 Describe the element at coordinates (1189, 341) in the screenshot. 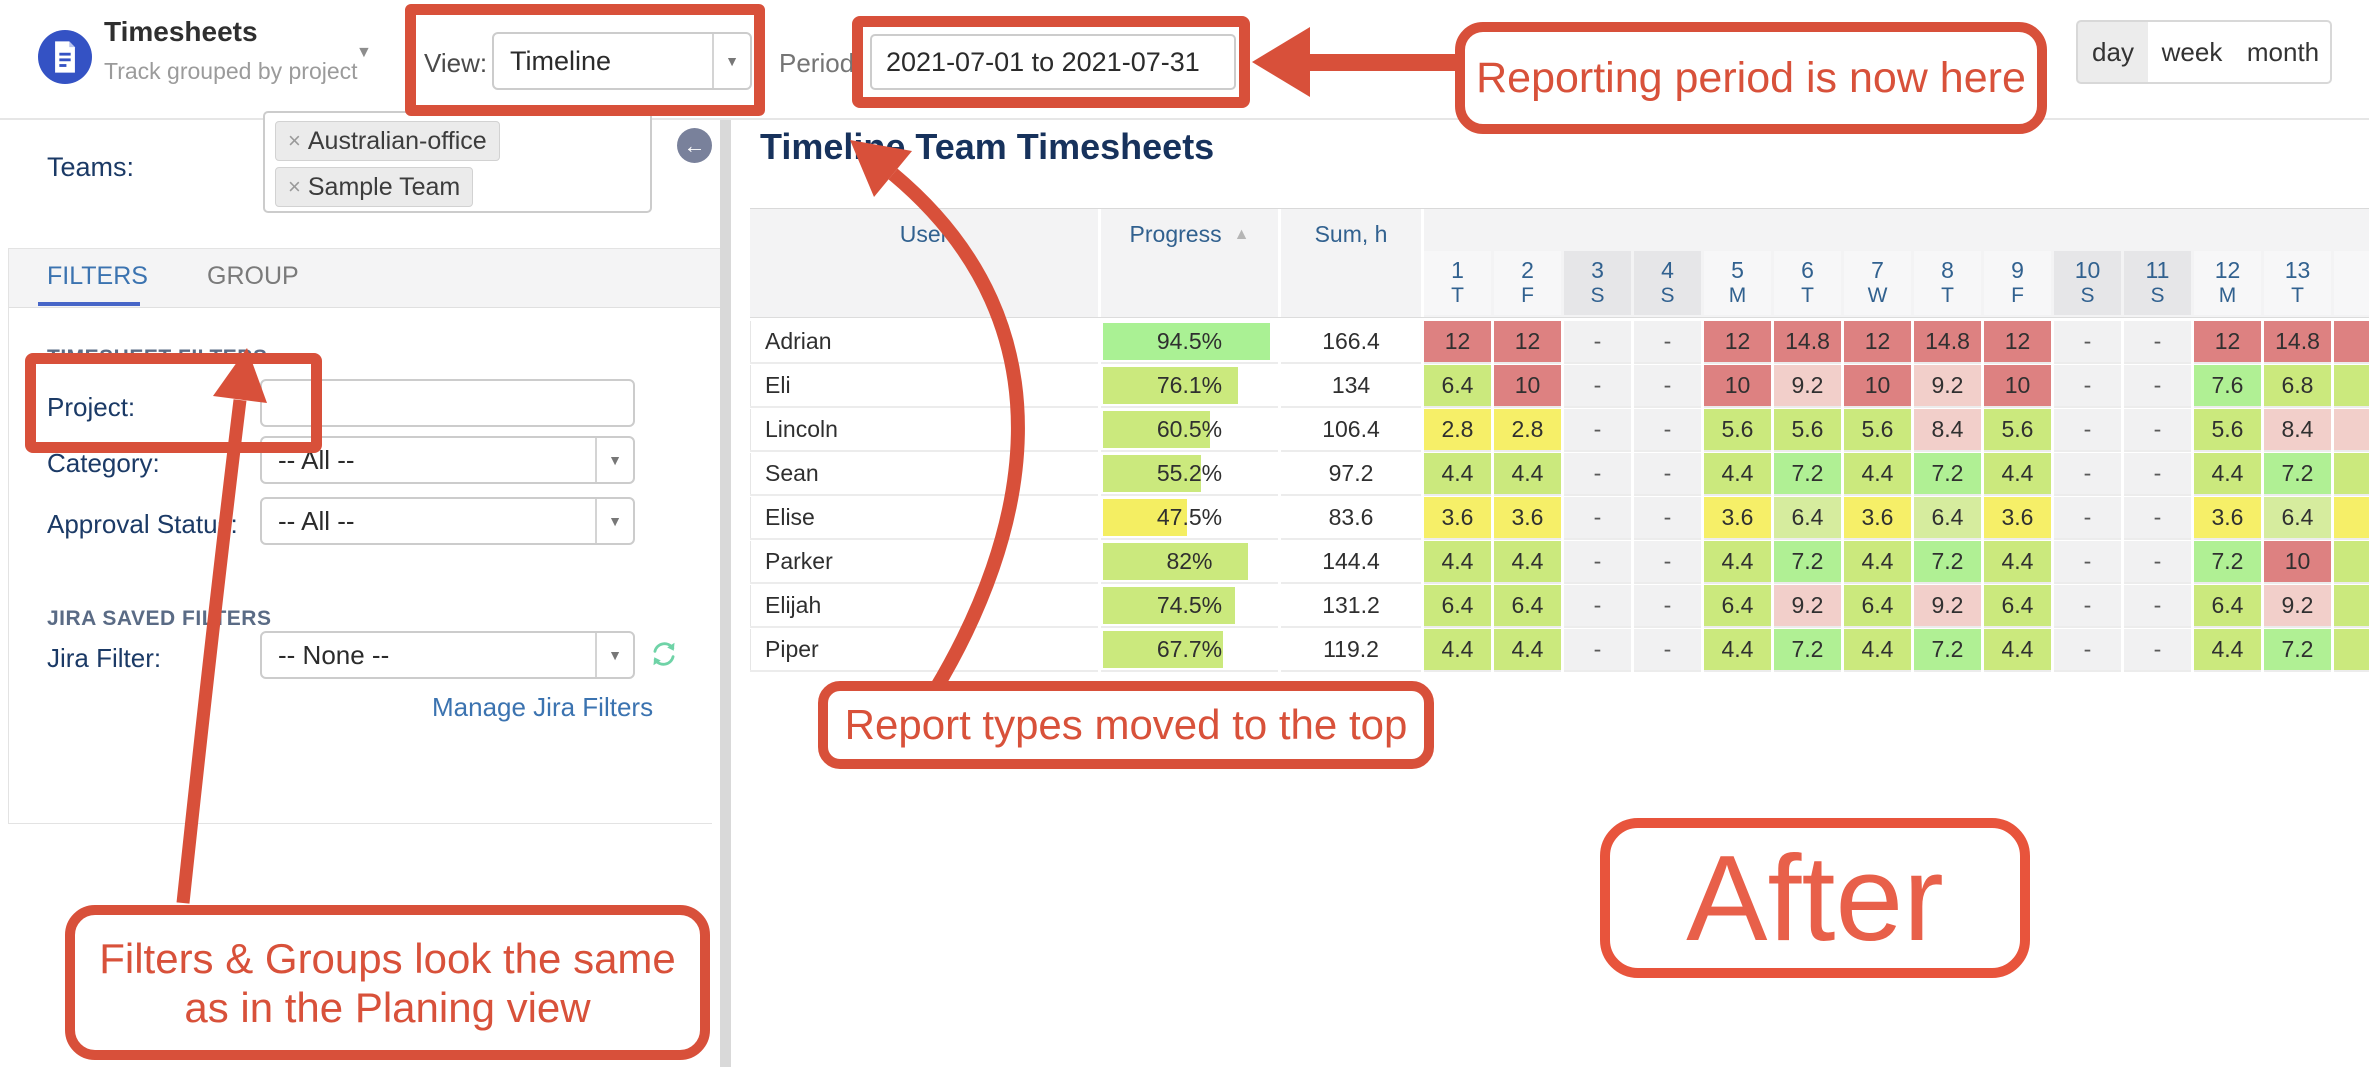

I see `progress-cell: 94.5%` at that location.